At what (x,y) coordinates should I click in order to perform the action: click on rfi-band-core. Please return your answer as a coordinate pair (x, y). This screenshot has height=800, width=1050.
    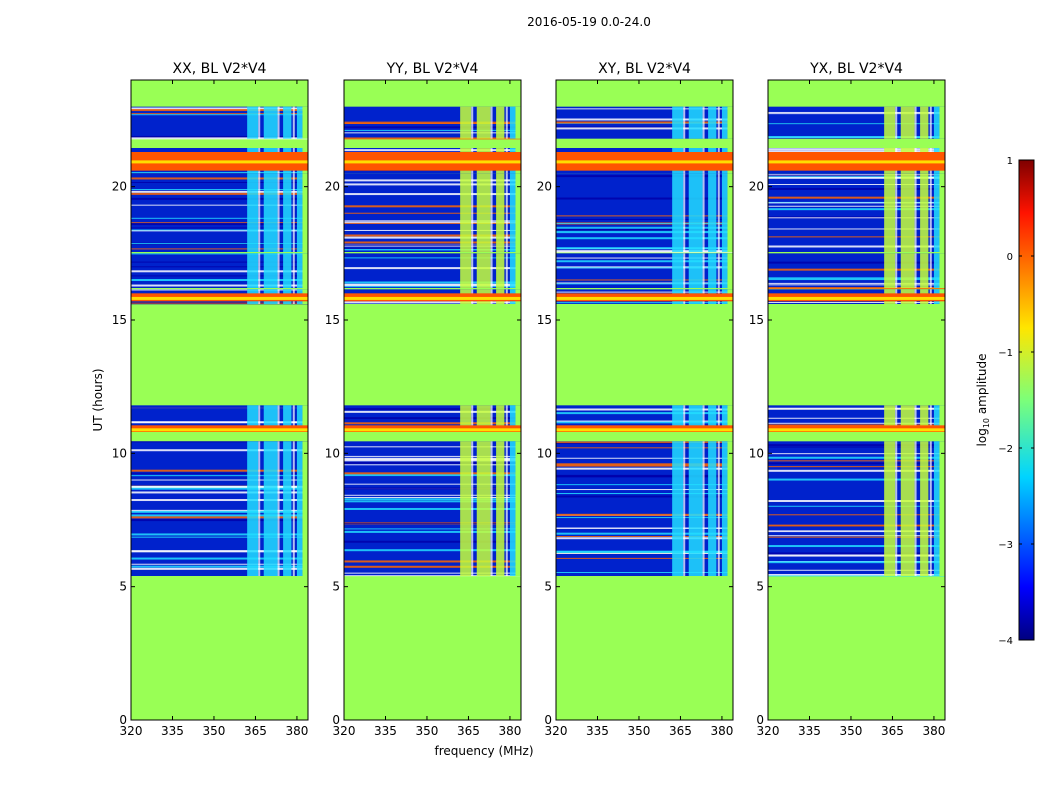
    Looking at the image, I should click on (644, 298).